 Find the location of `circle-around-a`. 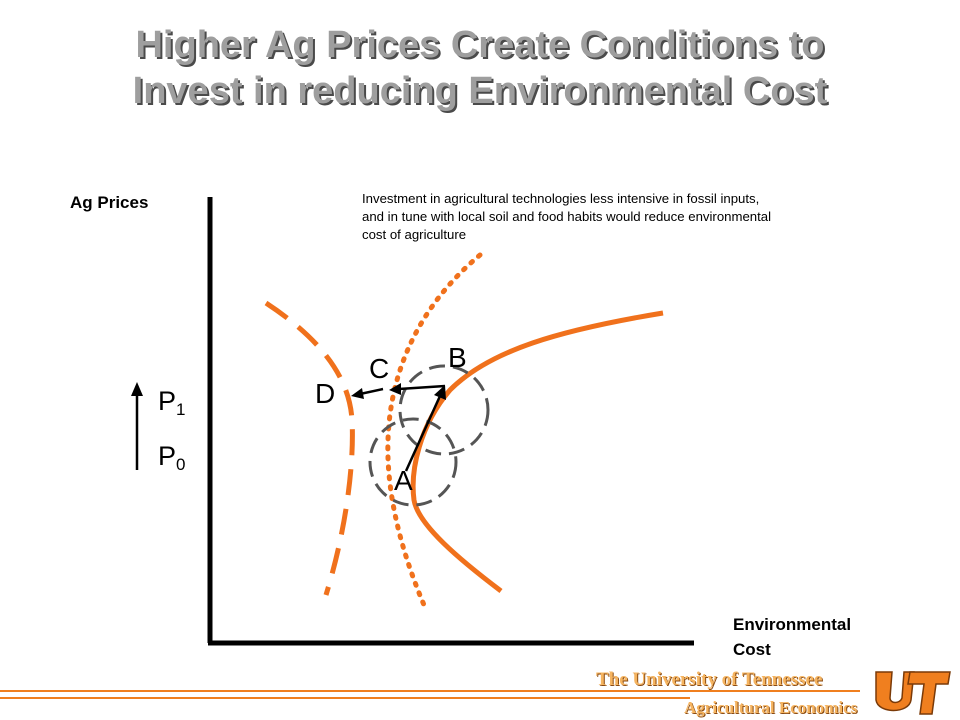

circle-around-a is located at coordinates (413, 462).